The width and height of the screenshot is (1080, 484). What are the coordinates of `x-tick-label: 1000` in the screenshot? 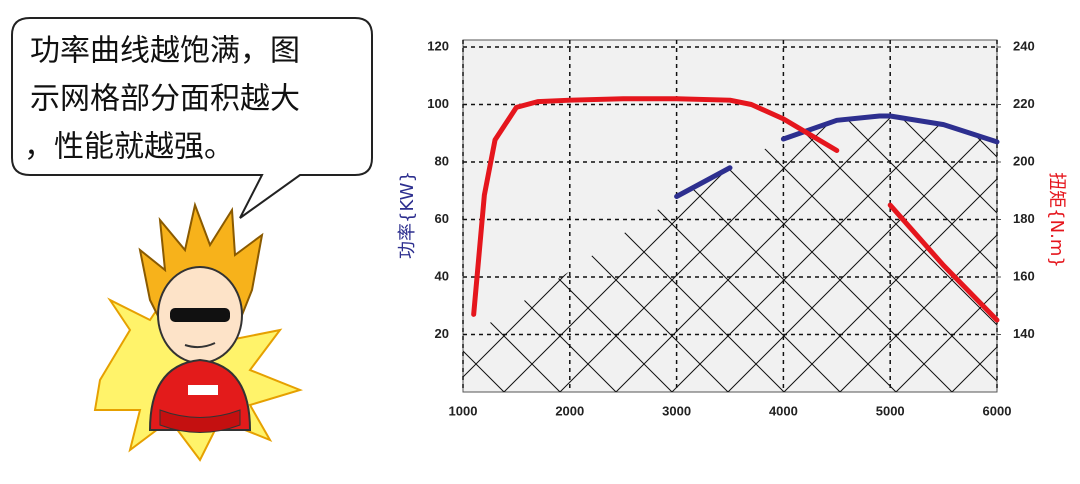 It's located at (463, 410).